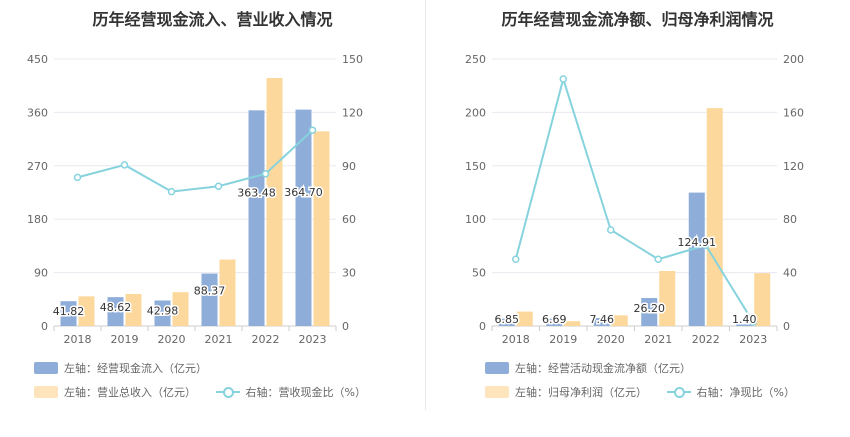  What do you see at coordinates (37, 59) in the screenshot?
I see `left-axis-tick-label: 450` at bounding box center [37, 59].